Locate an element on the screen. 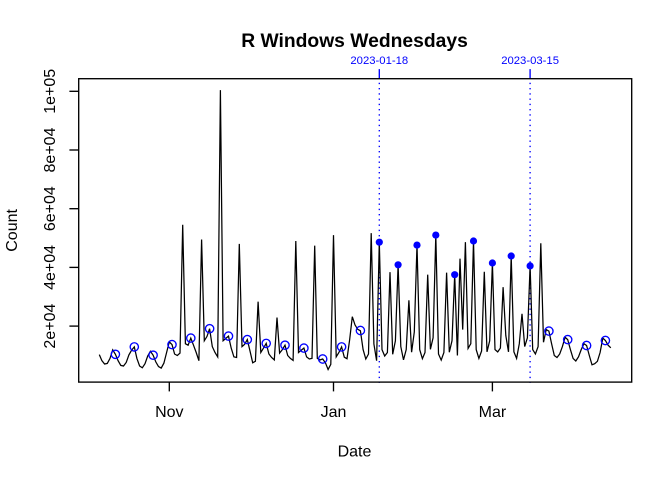 This screenshot has width=672, height=480. svg-text: 8e+04 is located at coordinates (50, 149).